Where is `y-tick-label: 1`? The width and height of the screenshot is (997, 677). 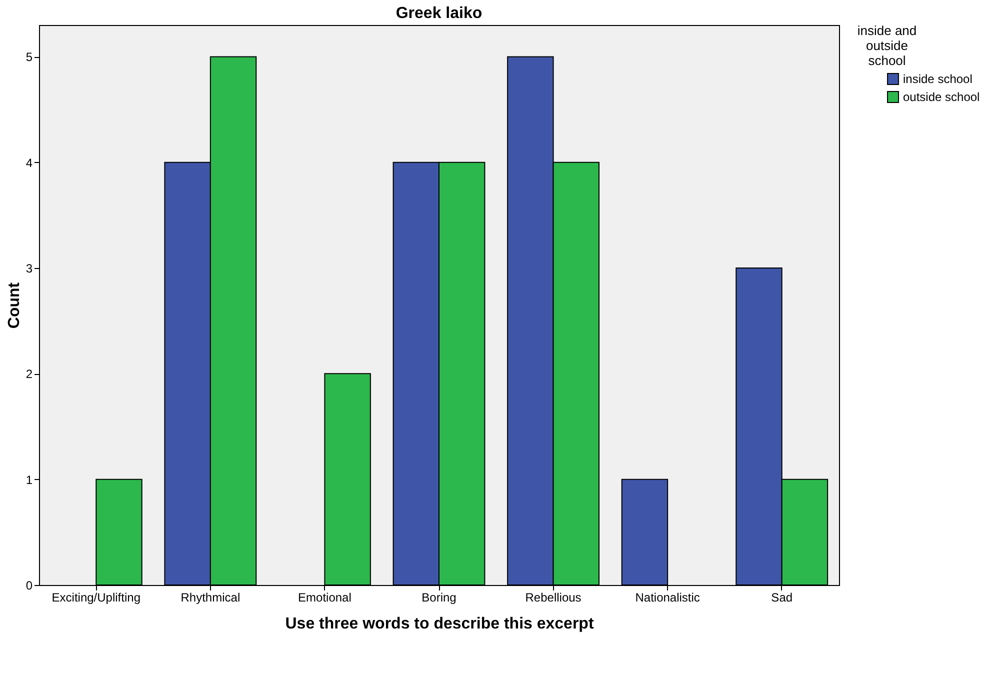
y-tick-label: 1 is located at coordinates (29, 479).